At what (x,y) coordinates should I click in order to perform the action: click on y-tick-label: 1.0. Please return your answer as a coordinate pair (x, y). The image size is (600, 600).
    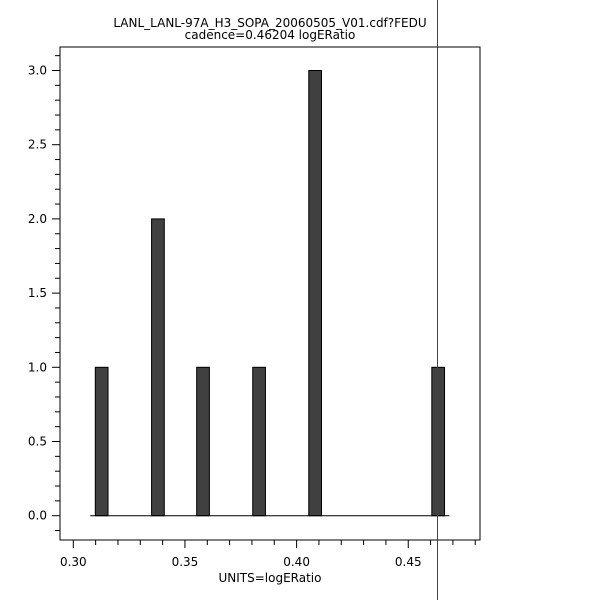
    Looking at the image, I should click on (37, 367).